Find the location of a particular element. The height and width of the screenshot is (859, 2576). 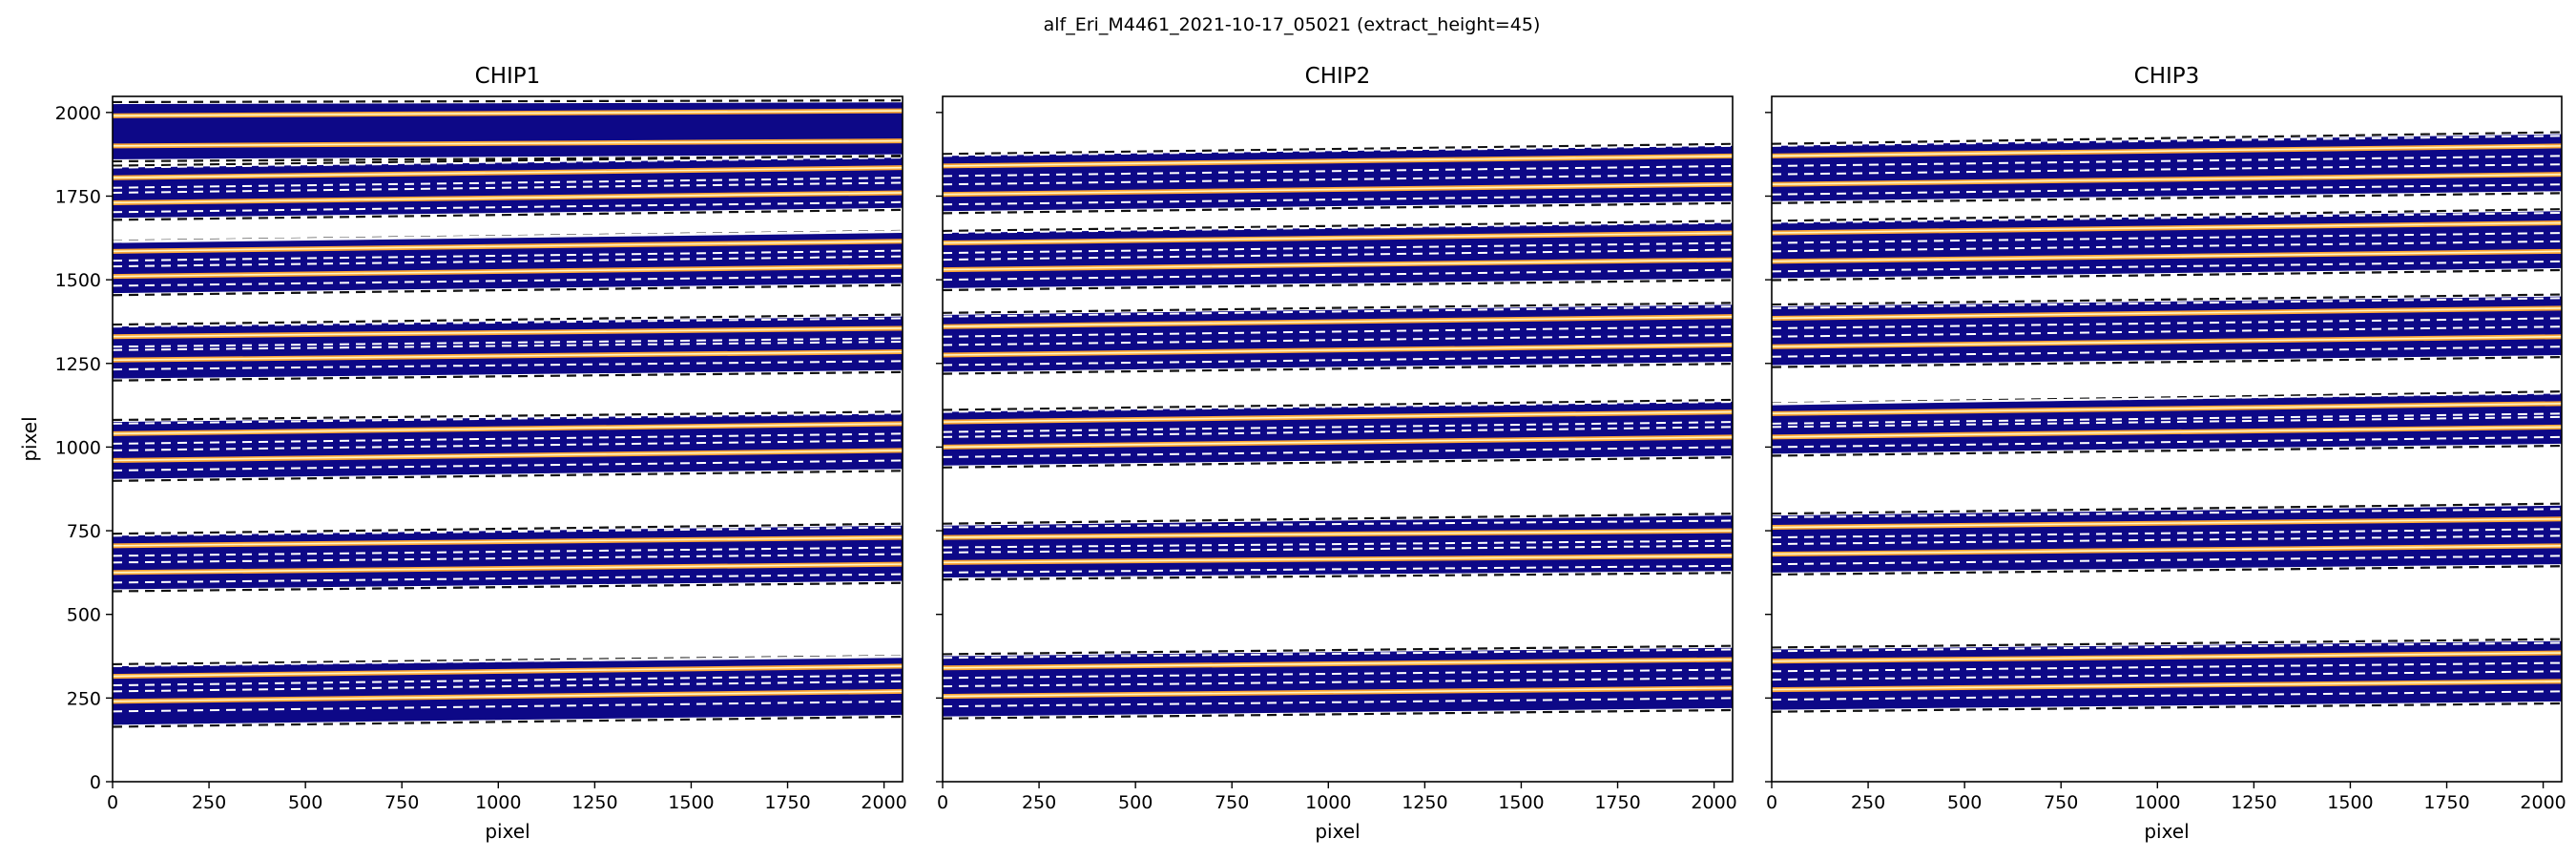

x-tick-label: 0 is located at coordinates (112, 802).